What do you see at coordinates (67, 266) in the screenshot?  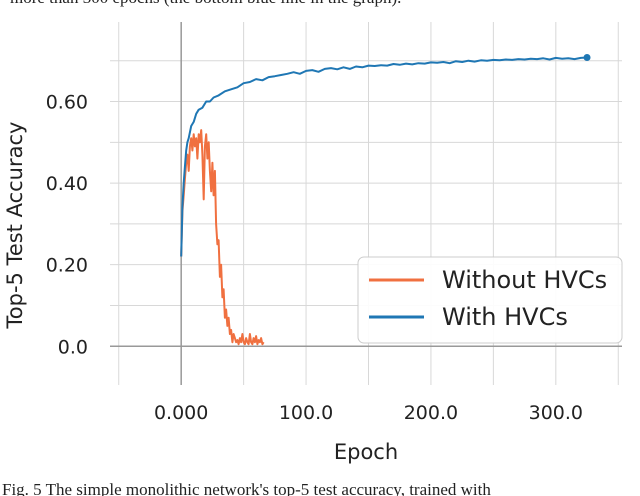 I see `y-tick-label: 0.20` at bounding box center [67, 266].